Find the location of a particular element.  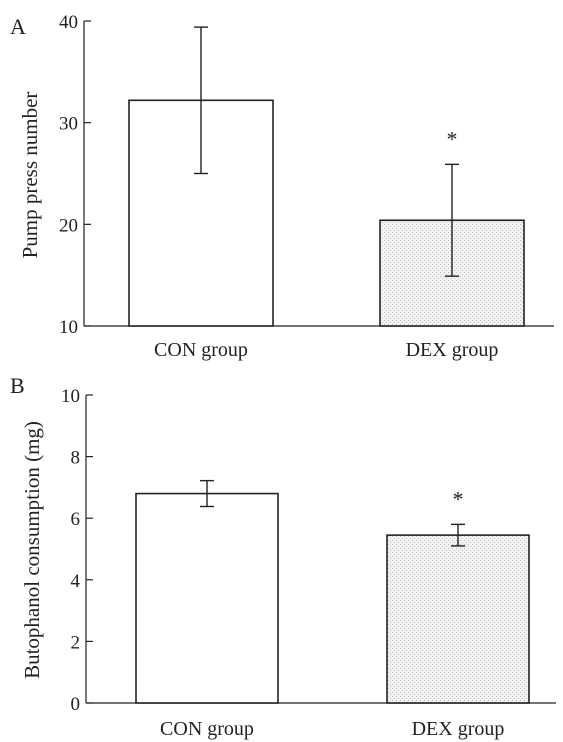

y-tick-label-b: 2 is located at coordinates (76, 642).